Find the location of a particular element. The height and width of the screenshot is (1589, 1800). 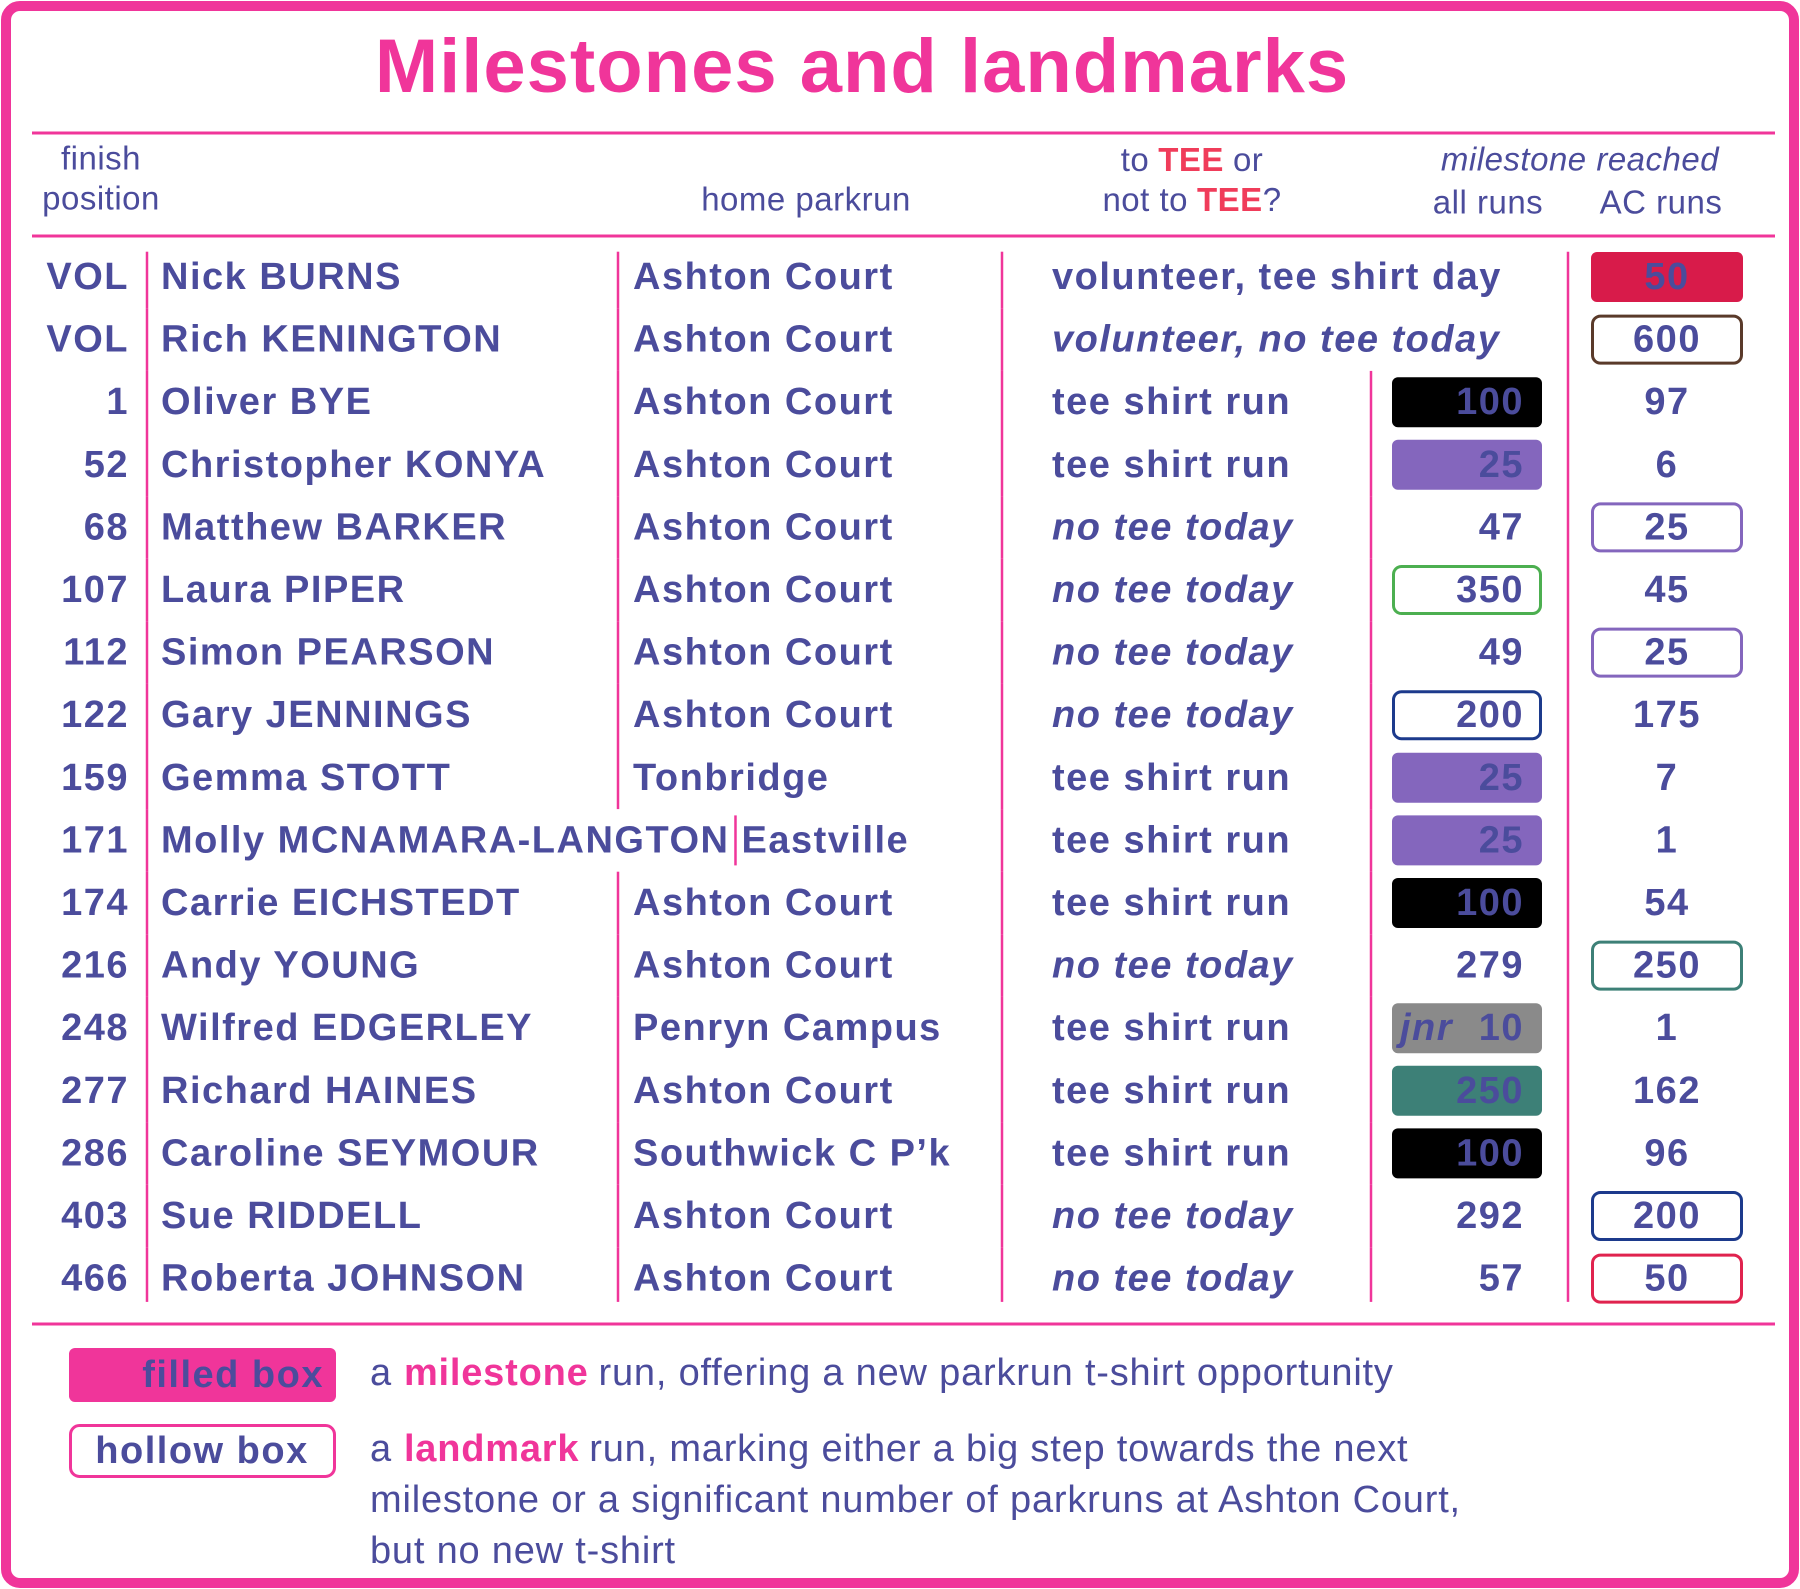

legend-keyword: landmark is located at coordinates (491, 1449).